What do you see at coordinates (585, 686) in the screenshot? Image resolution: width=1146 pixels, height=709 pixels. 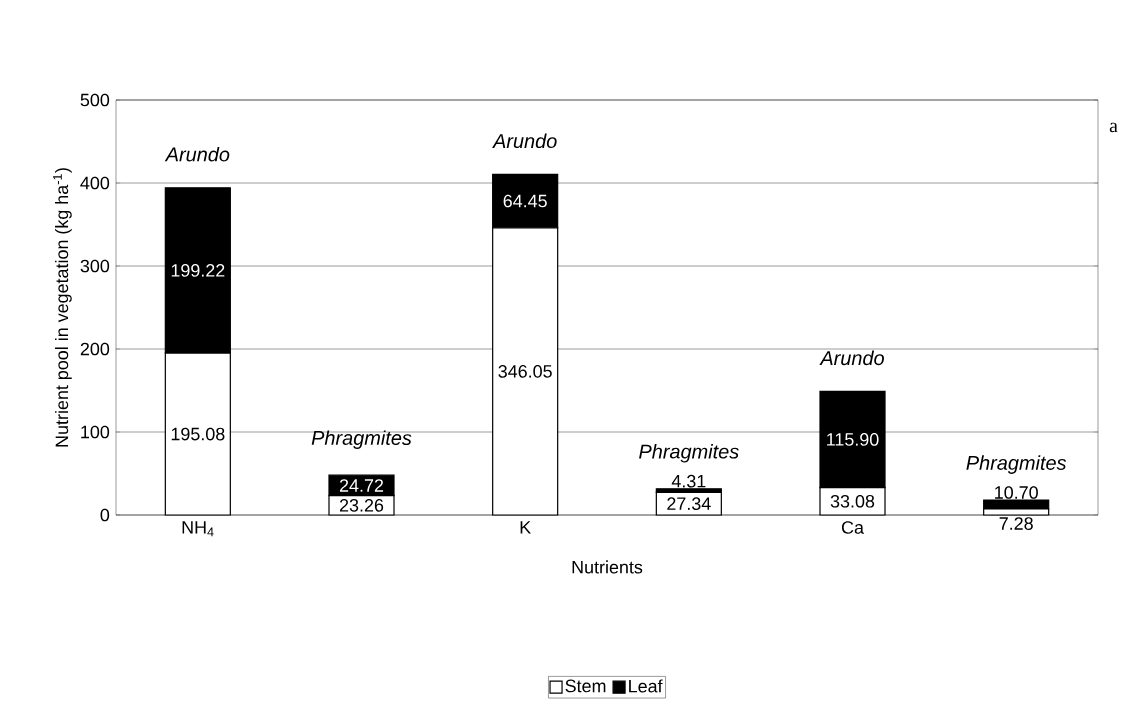 I see `legend-label: Stem` at bounding box center [585, 686].